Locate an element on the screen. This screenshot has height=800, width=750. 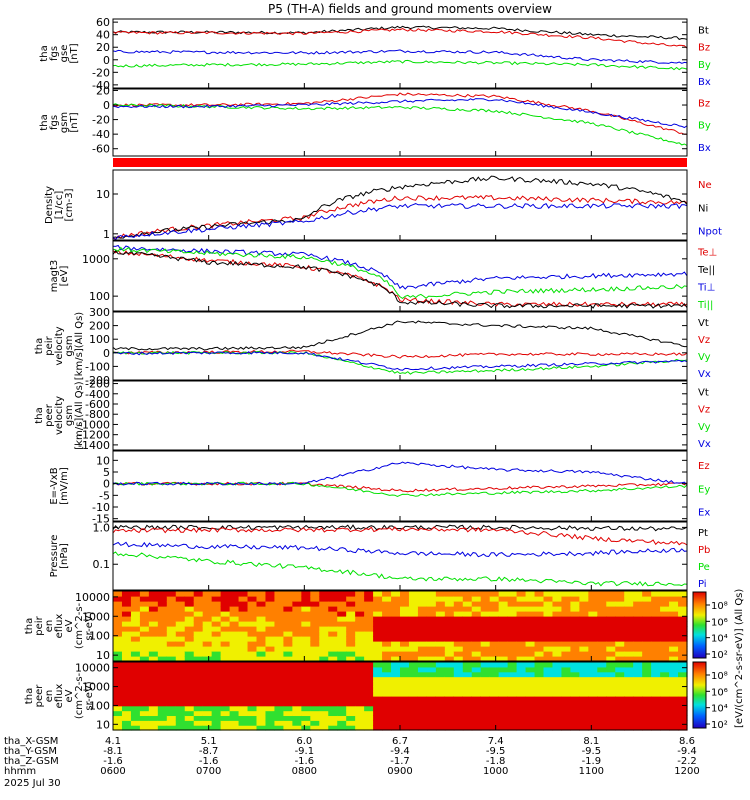
legend-Ni: Ni is located at coordinates (703, 208).